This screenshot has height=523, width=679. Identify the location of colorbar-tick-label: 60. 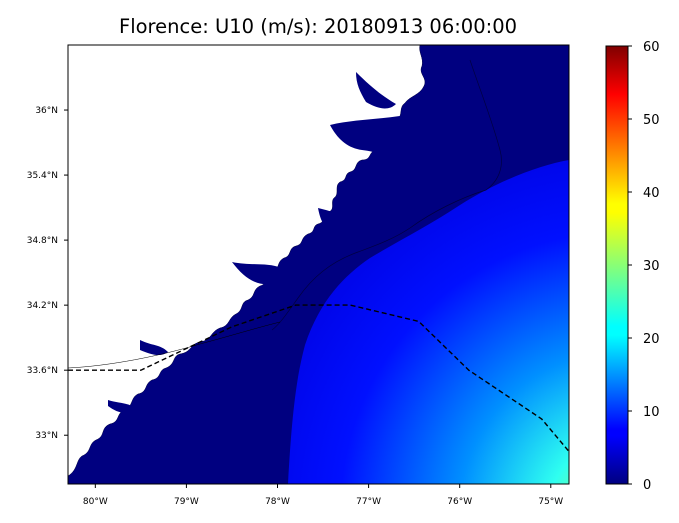
(651, 47).